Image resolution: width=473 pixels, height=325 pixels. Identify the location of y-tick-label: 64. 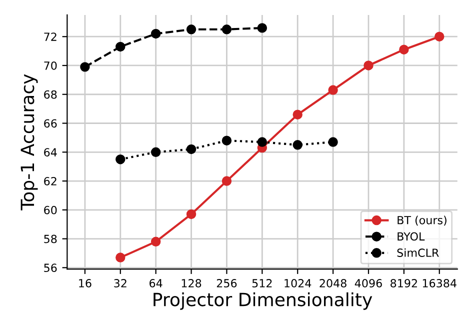
(50, 152).